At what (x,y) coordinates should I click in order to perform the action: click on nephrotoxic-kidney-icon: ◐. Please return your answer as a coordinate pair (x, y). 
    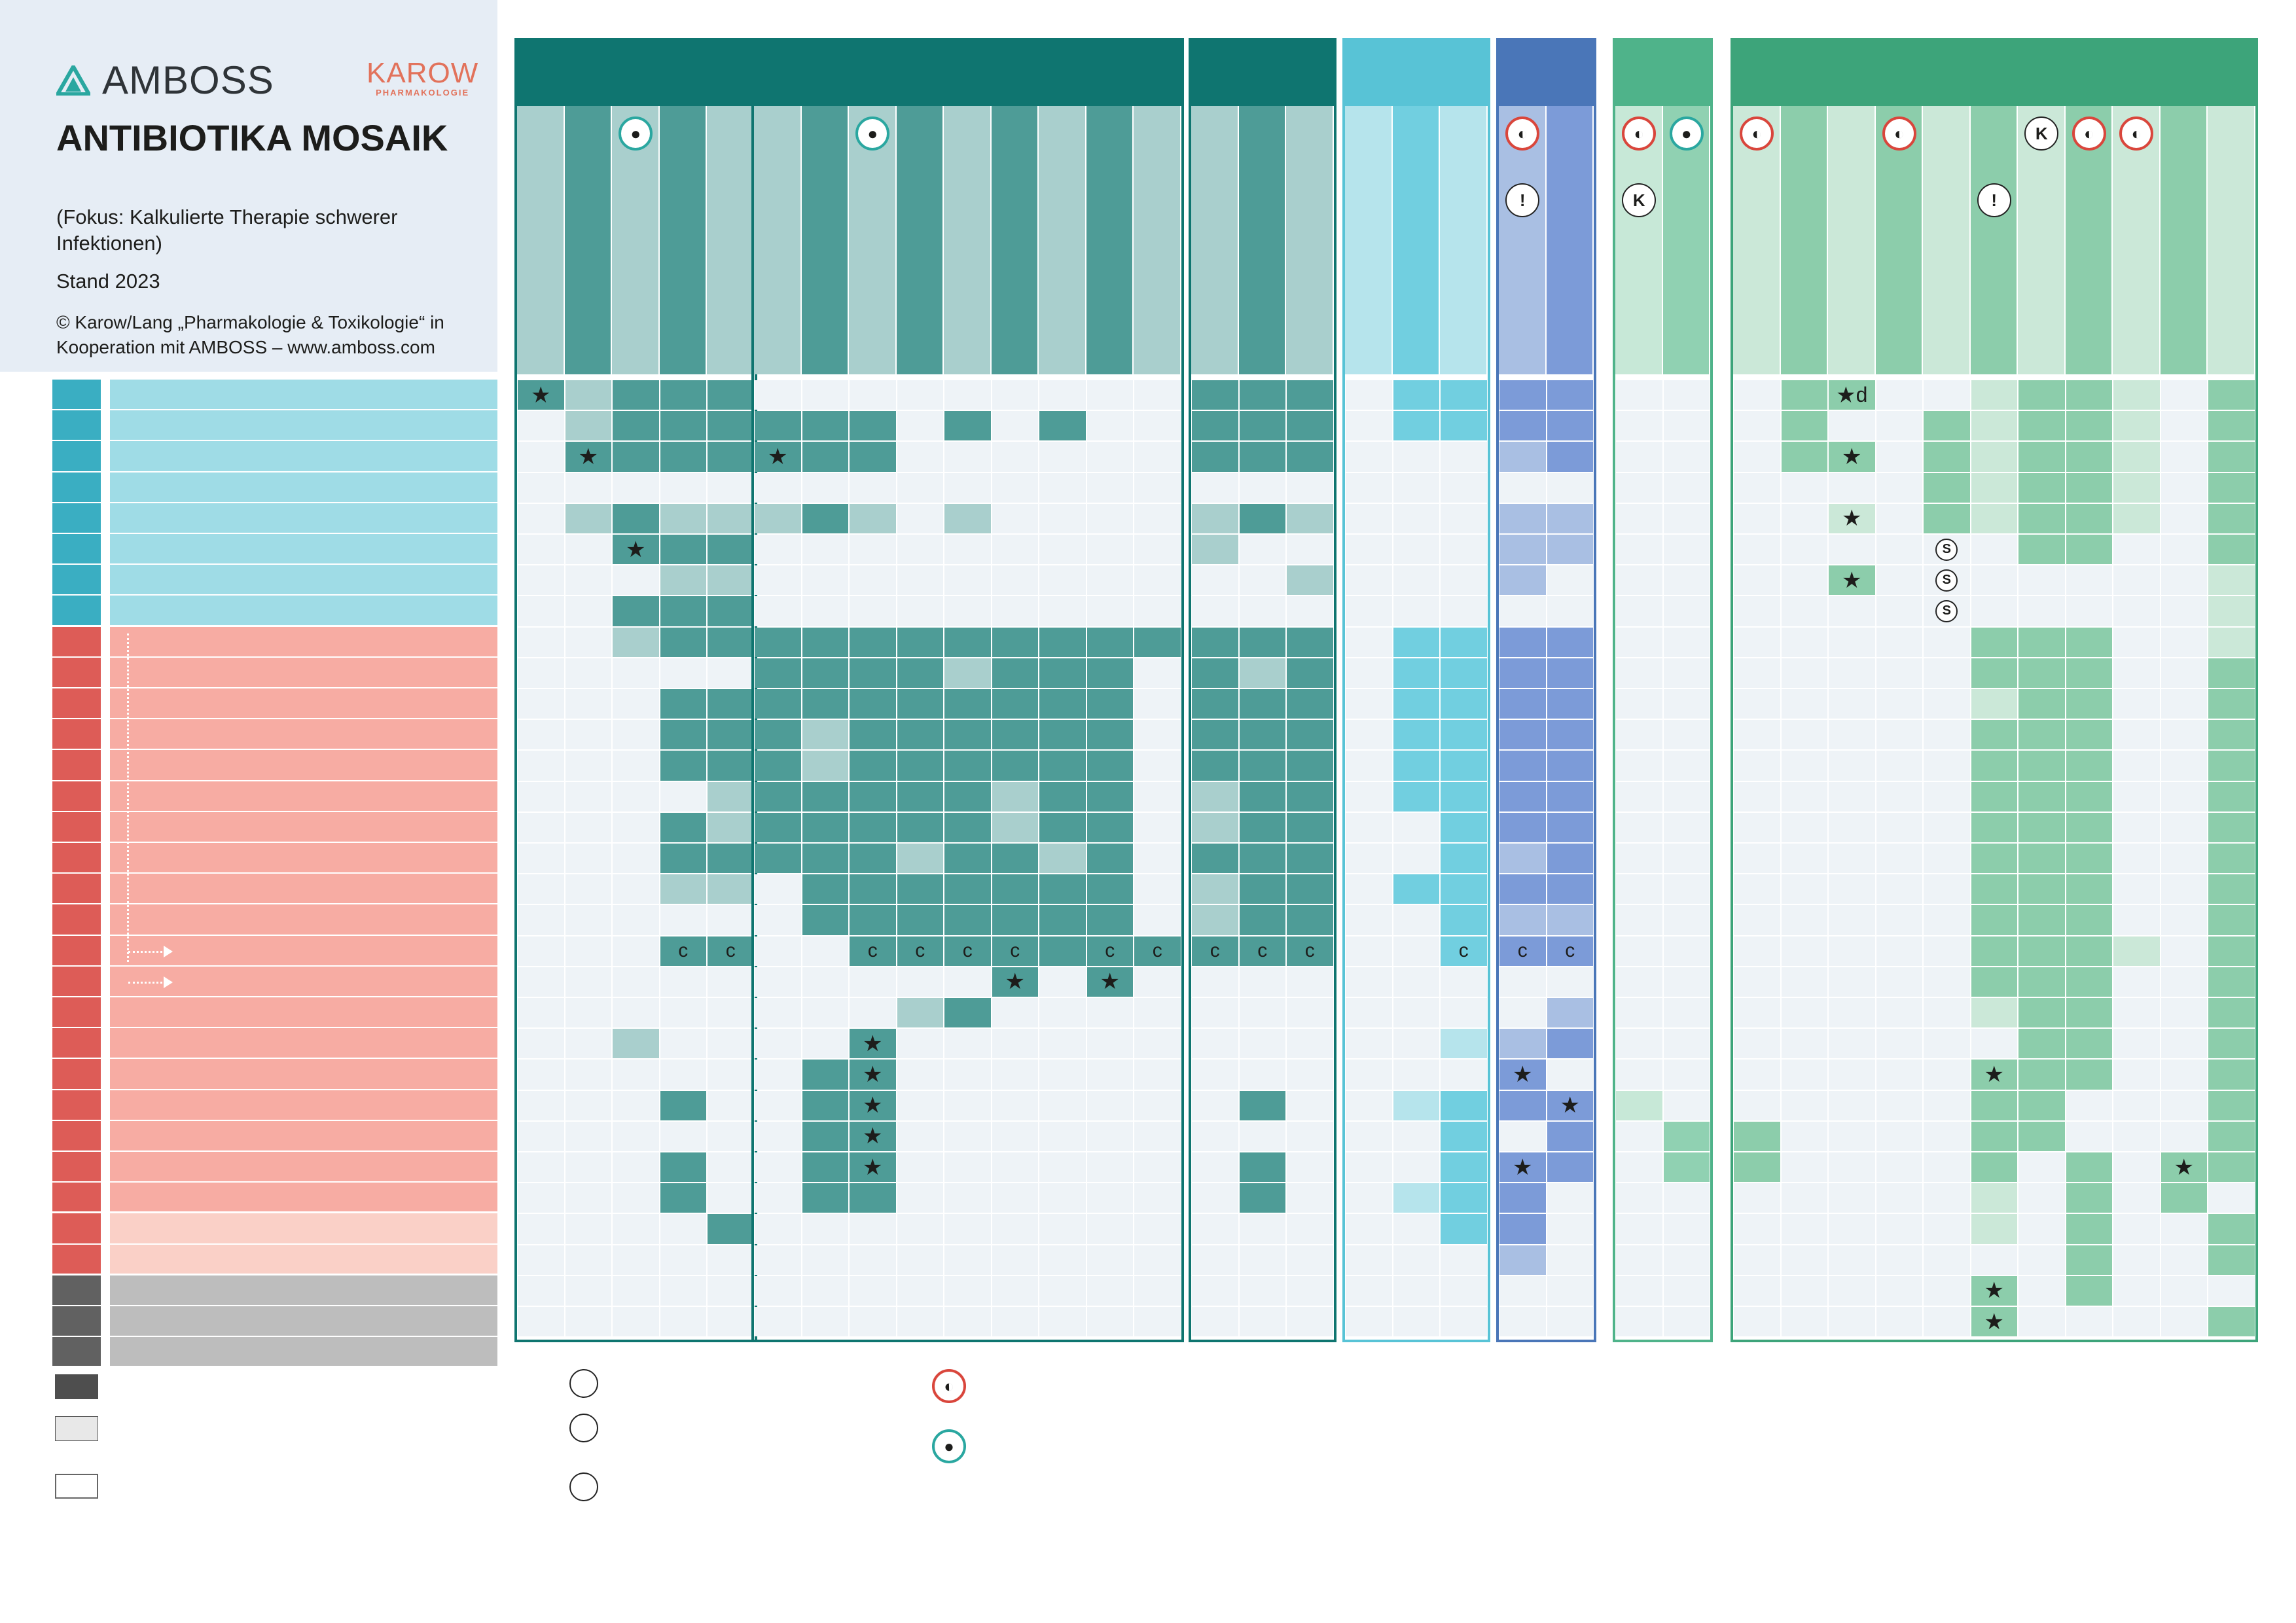
    Looking at the image, I should click on (1522, 133).